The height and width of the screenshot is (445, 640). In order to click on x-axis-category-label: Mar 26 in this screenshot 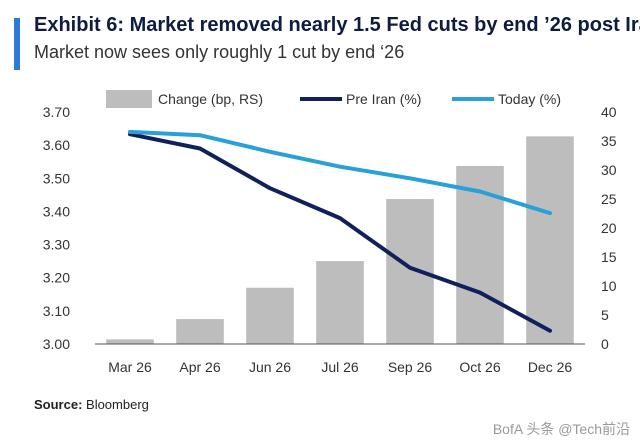, I will do `click(130, 367)`.